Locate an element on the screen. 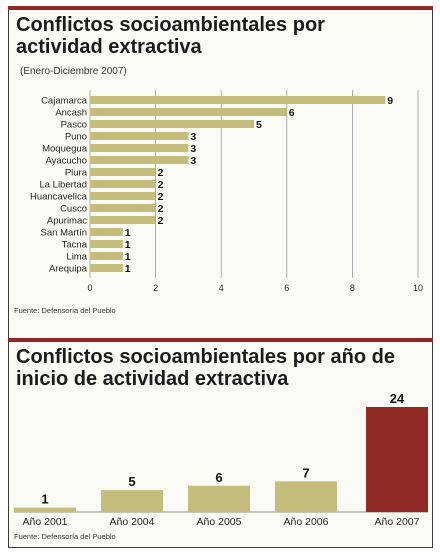  category-label: Año 2001 is located at coordinates (45, 522).